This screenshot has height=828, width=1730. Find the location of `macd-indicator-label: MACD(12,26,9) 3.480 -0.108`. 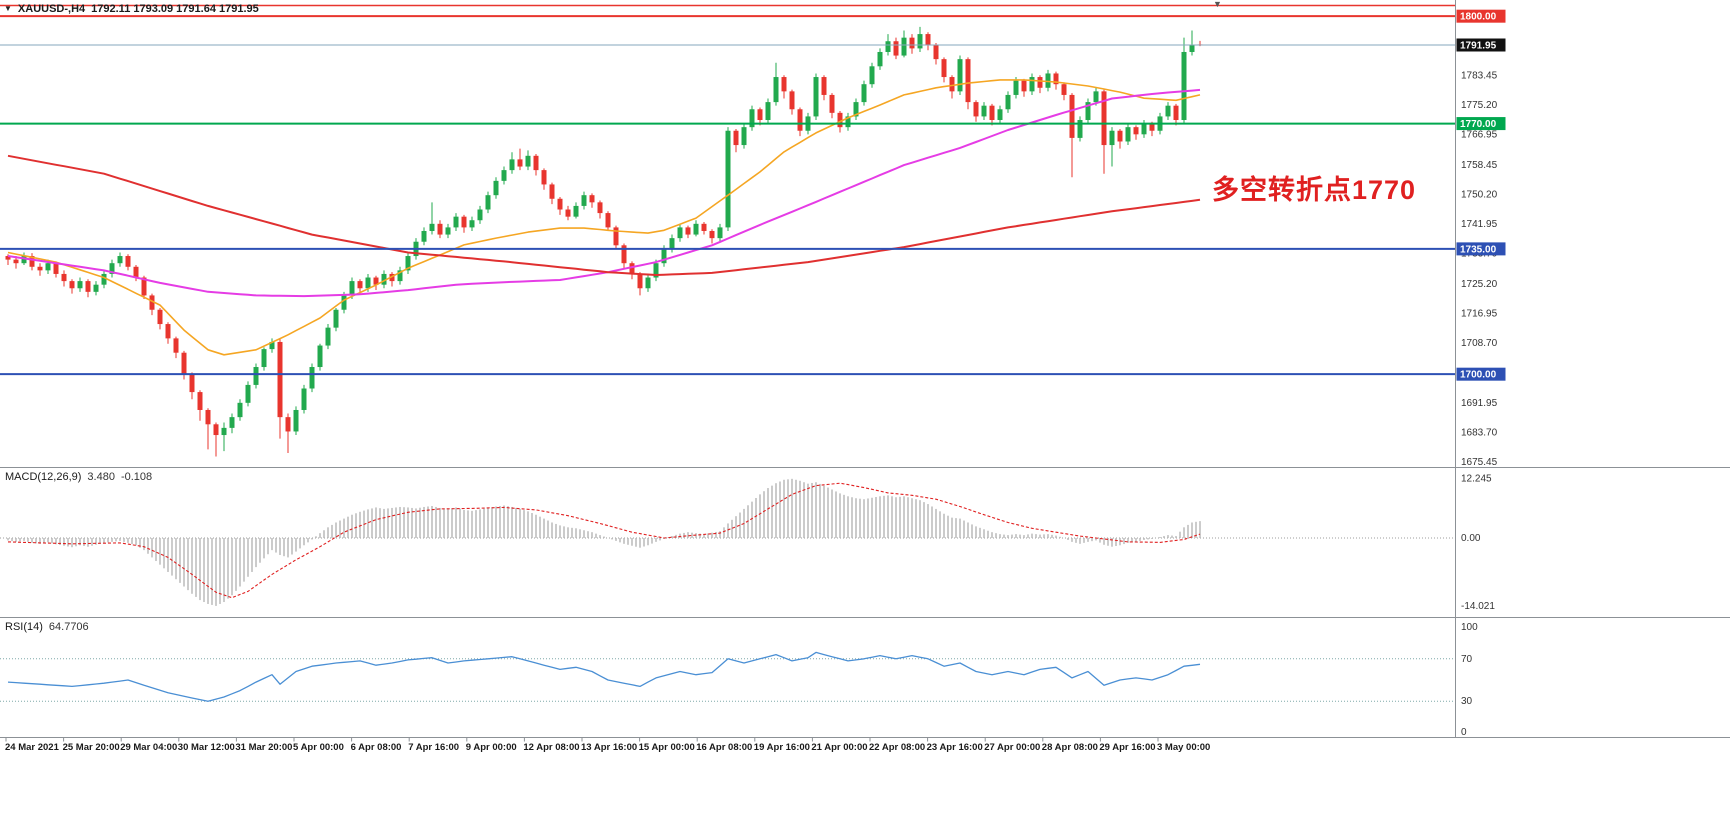

macd-indicator-label: MACD(12,26,9) 3.480 -0.108 is located at coordinates (78, 477).